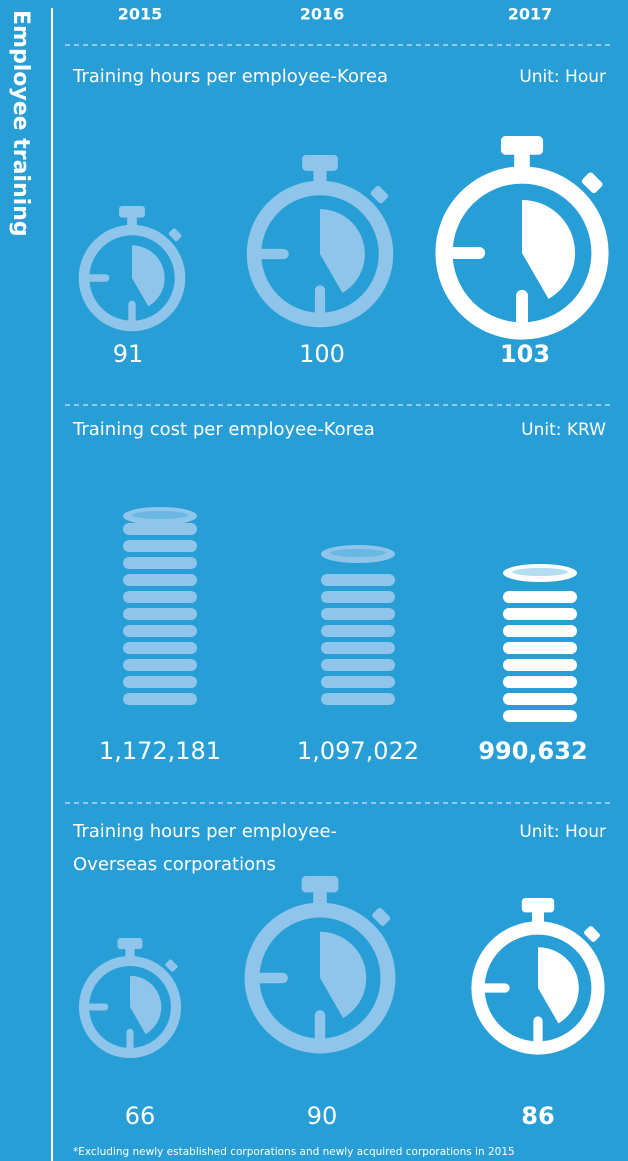  I want to click on value-label: 90, so click(322, 1116).